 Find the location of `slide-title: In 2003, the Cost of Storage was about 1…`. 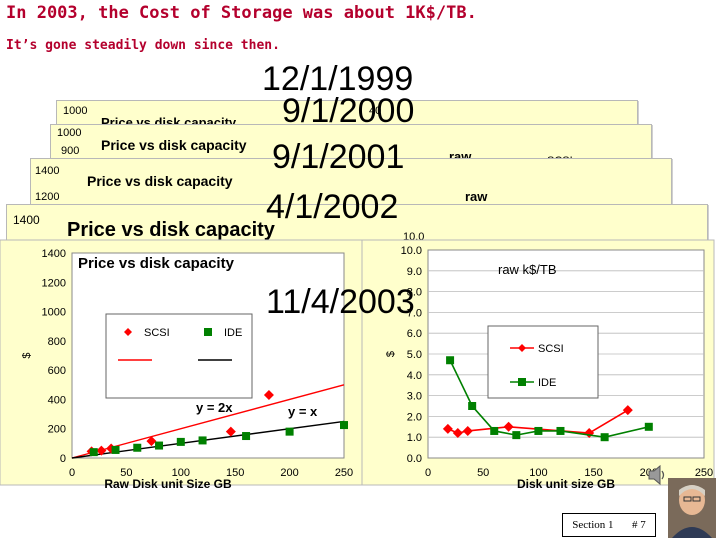

slide-title: In 2003, the Cost of Storage was about 1… is located at coordinates (241, 13).